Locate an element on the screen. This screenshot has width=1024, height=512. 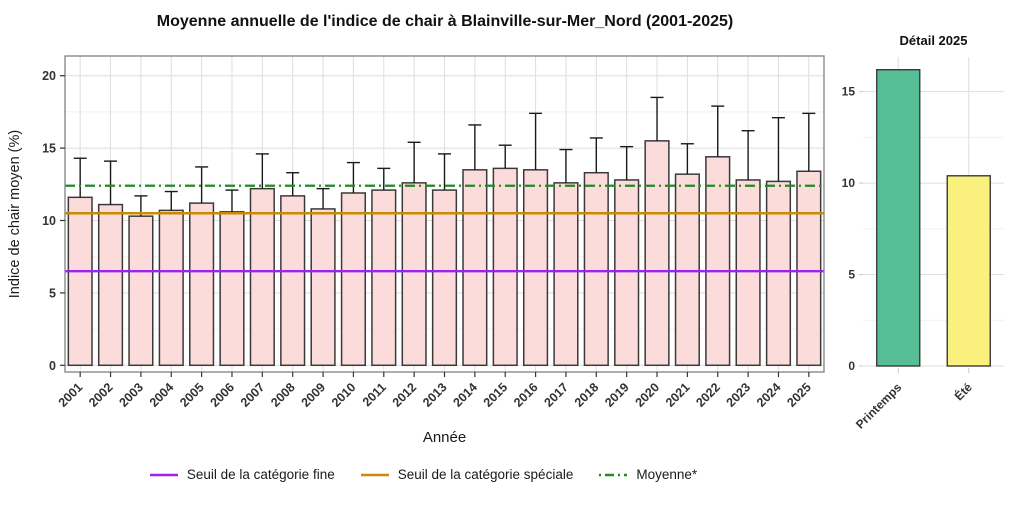
main-xtick-2005: 2005 is located at coordinates (192, 395).